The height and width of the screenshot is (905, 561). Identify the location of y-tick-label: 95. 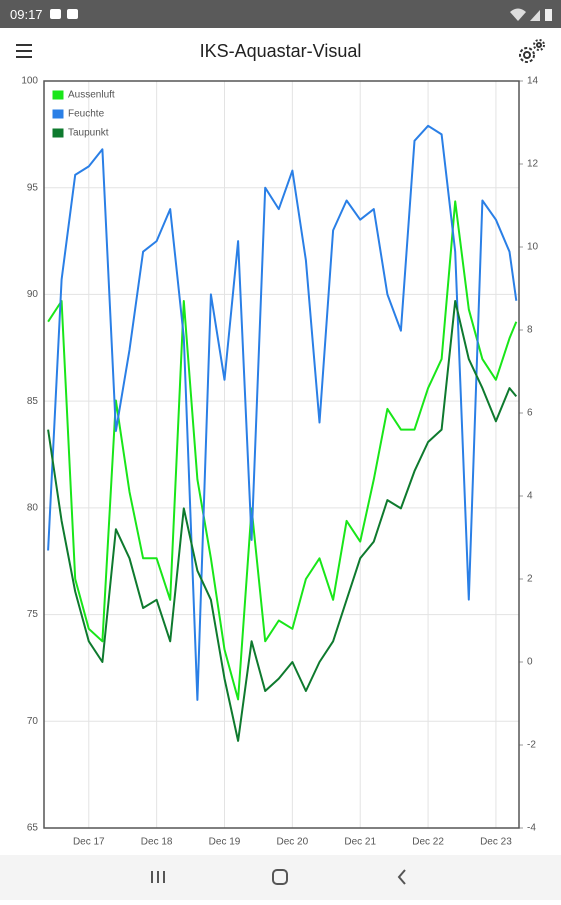
(33, 187).